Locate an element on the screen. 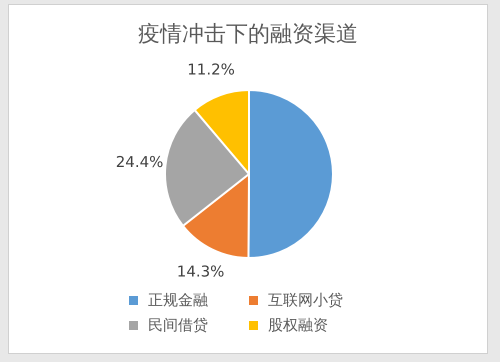 Image resolution: width=500 pixels, height=362 pixels. data-label: 14.3% is located at coordinates (200, 271).